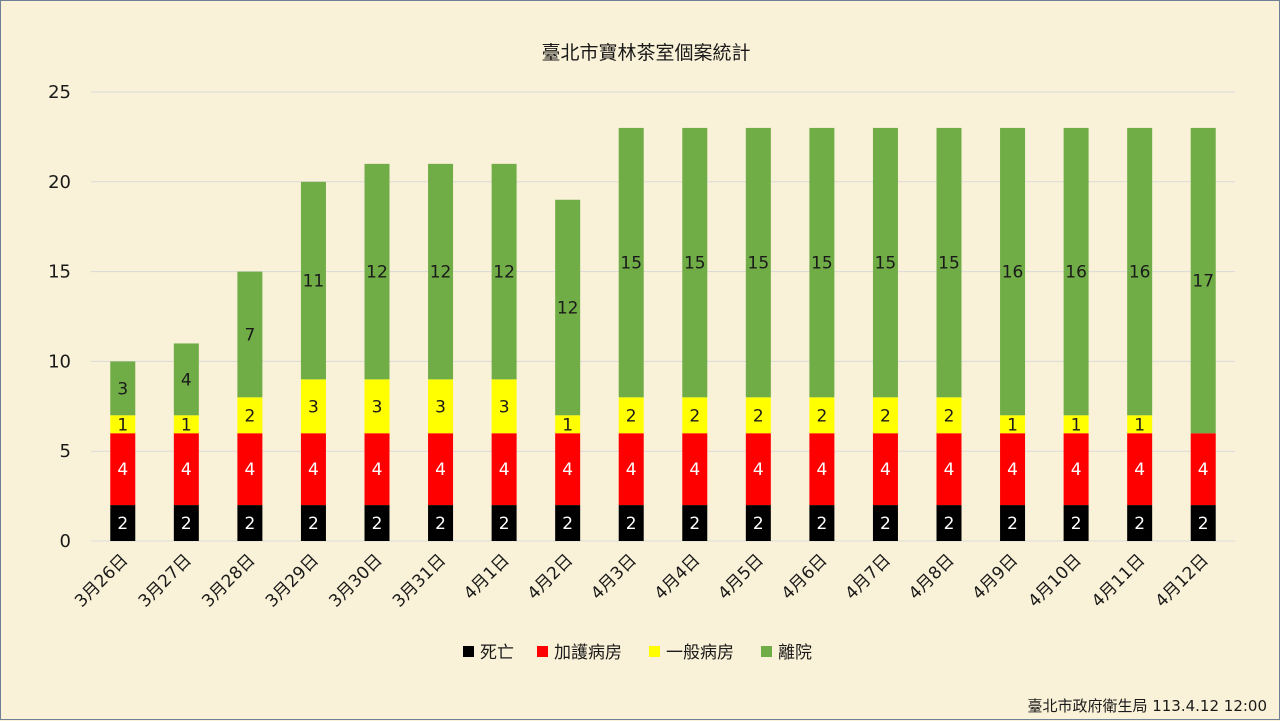  I want to click on x-tick-label: 4月7日, so click(867, 576).